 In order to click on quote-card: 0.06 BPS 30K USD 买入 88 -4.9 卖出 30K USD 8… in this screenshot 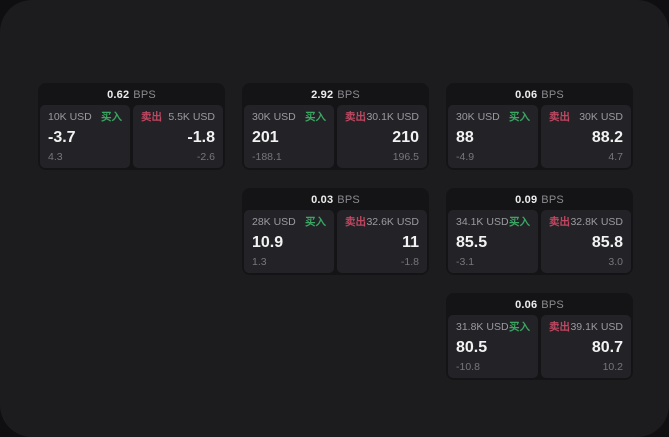, I will do `click(539, 126)`.